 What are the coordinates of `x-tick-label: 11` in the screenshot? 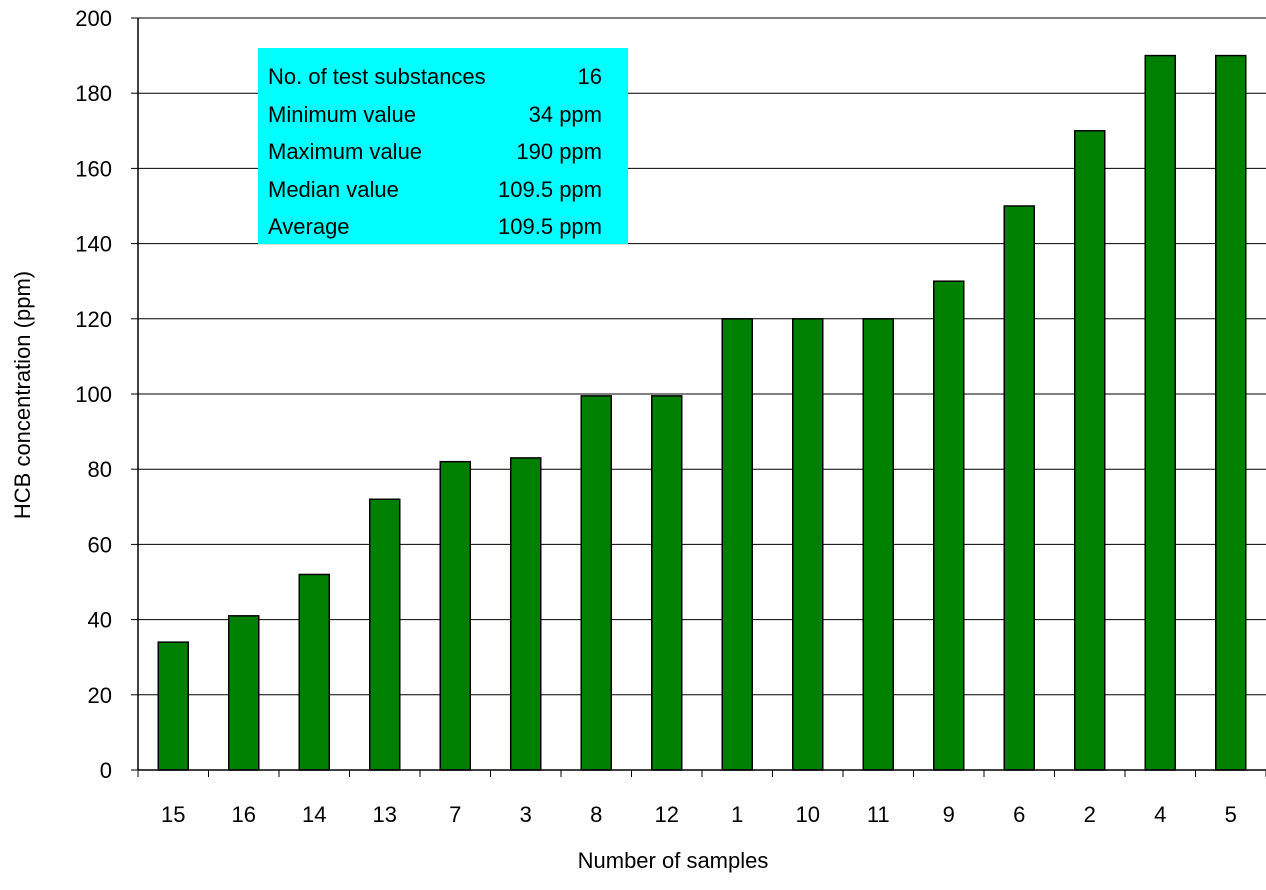 It's located at (878, 814).